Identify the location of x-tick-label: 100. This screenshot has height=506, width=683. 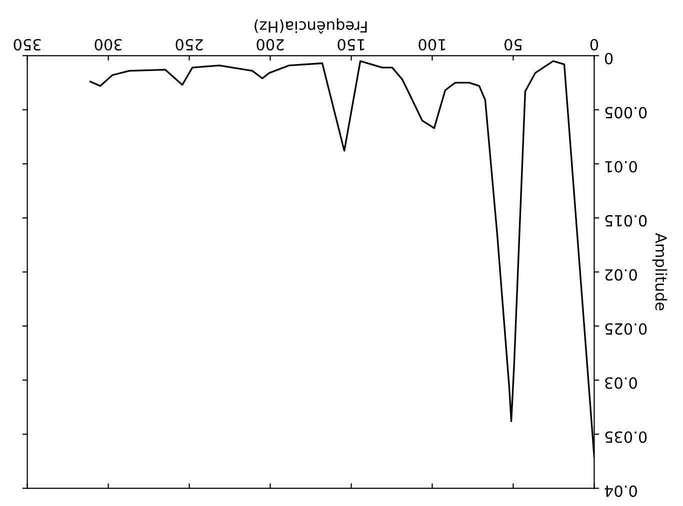
(432, 44).